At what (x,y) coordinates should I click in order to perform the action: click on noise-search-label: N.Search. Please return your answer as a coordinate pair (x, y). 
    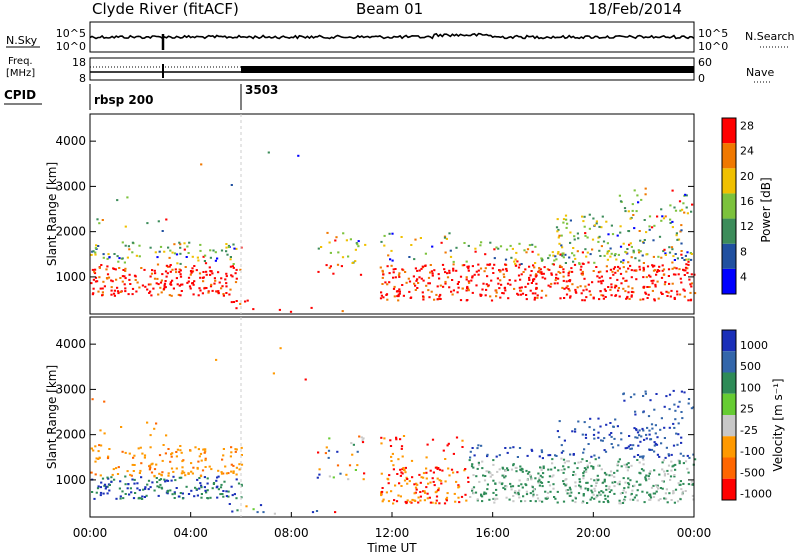
    Looking at the image, I should click on (770, 36).